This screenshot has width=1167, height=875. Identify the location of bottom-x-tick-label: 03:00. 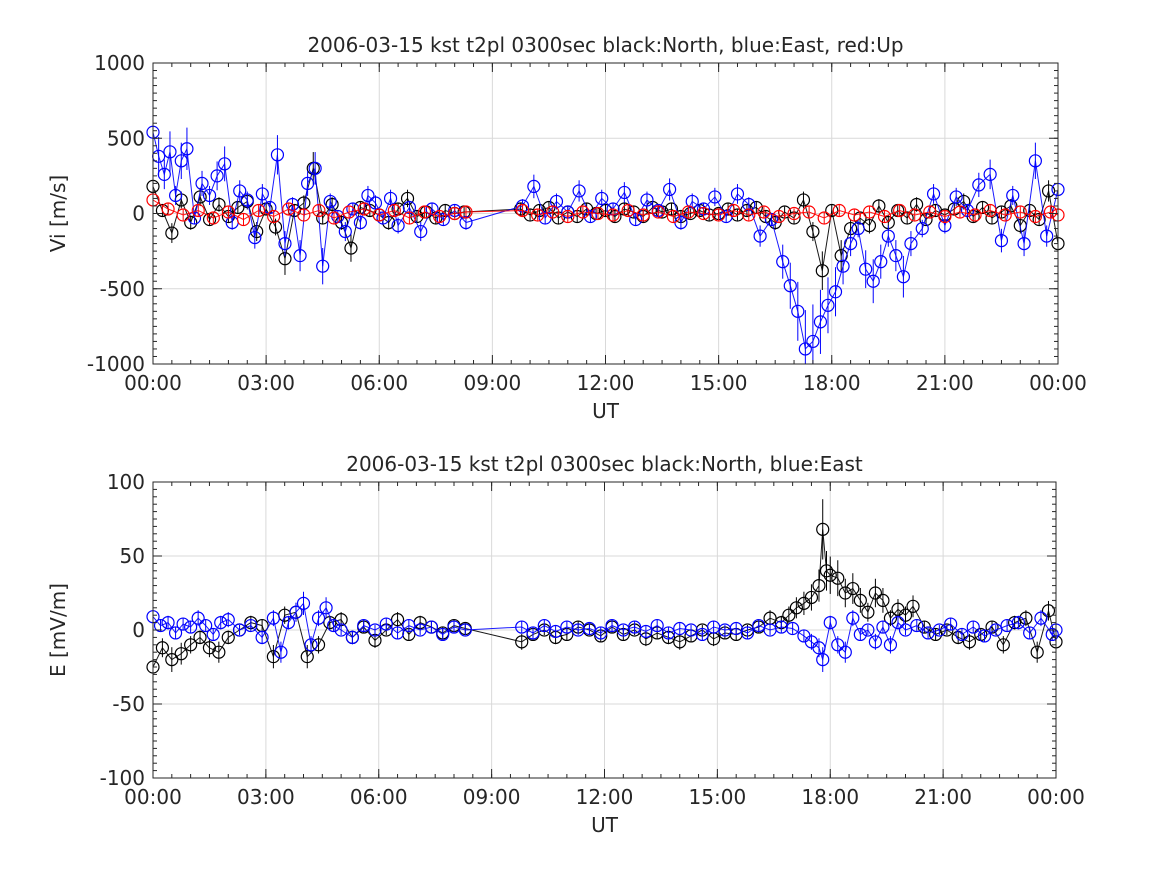
(266, 797).